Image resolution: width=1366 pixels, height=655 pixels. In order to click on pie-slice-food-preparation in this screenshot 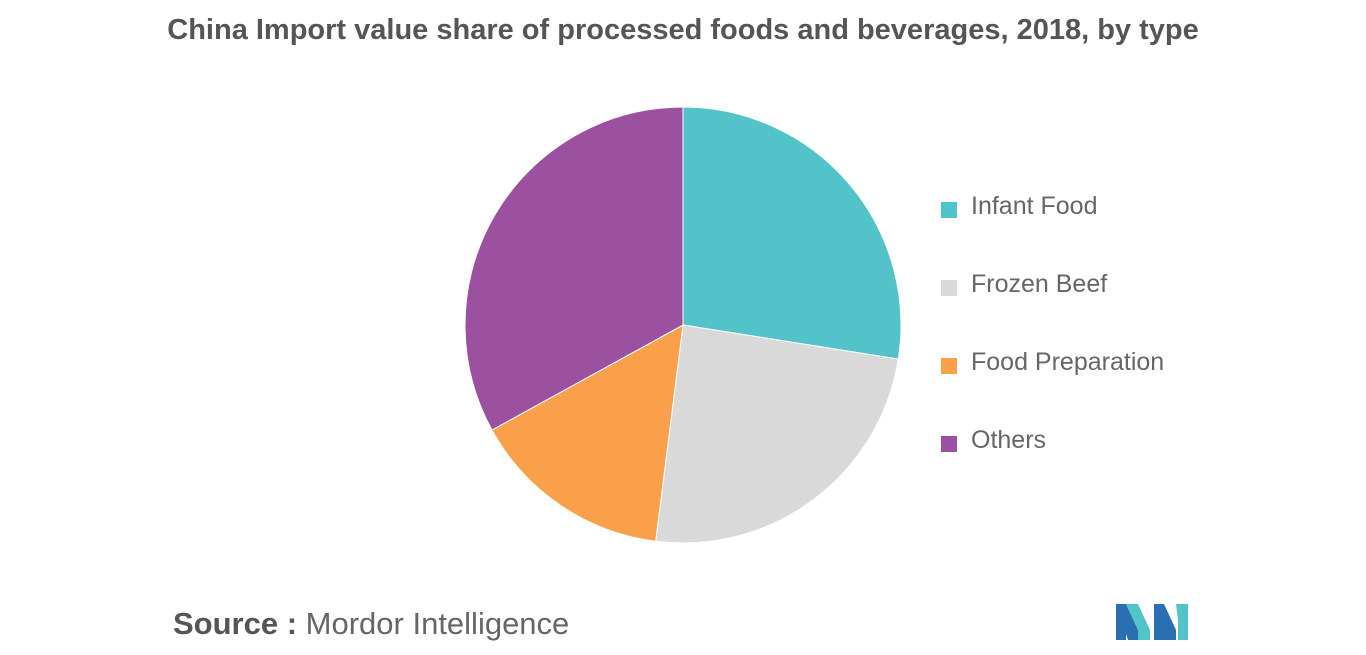, I will do `click(587, 433)`.